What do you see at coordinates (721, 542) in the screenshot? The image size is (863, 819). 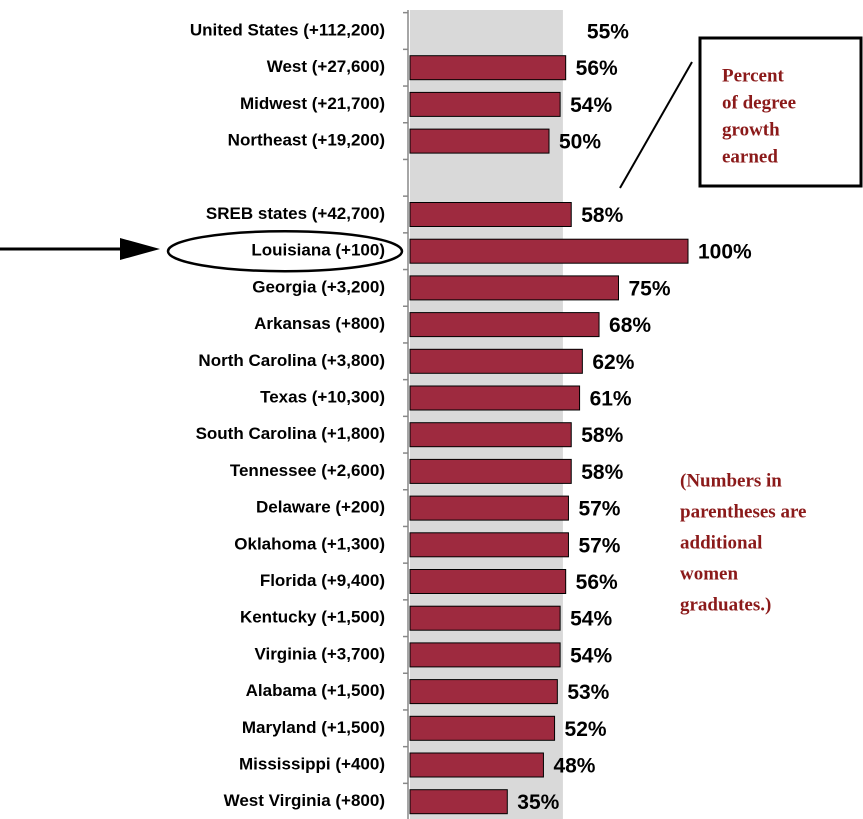 I see `annotation-text: additional` at bounding box center [721, 542].